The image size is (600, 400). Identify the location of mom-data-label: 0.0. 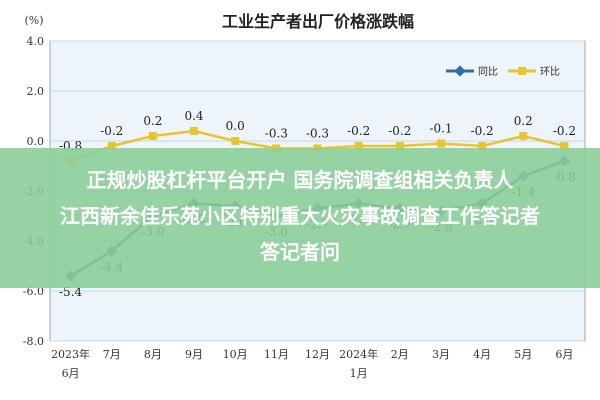
(235, 126).